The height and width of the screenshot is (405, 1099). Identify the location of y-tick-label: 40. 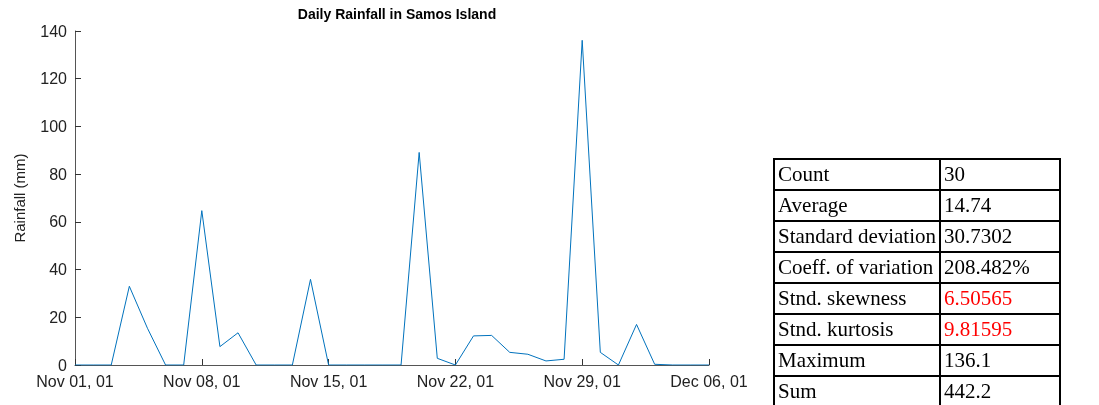
(58, 270).